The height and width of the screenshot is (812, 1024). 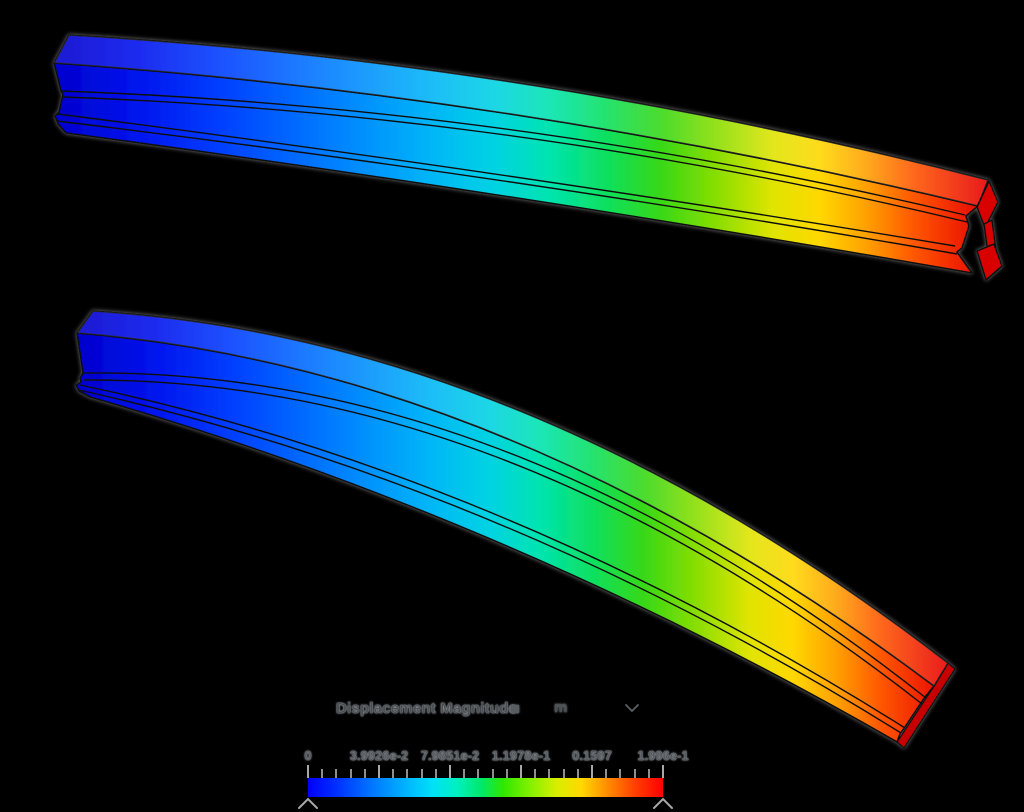 What do you see at coordinates (515, 709) in the screenshot?
I see `square-icon` at bounding box center [515, 709].